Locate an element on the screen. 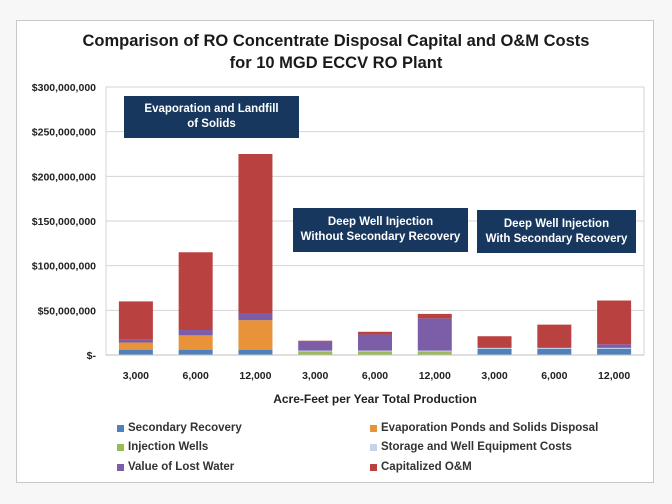  legend-item-capitalized-om: Capitalized O&M is located at coordinates (421, 467).